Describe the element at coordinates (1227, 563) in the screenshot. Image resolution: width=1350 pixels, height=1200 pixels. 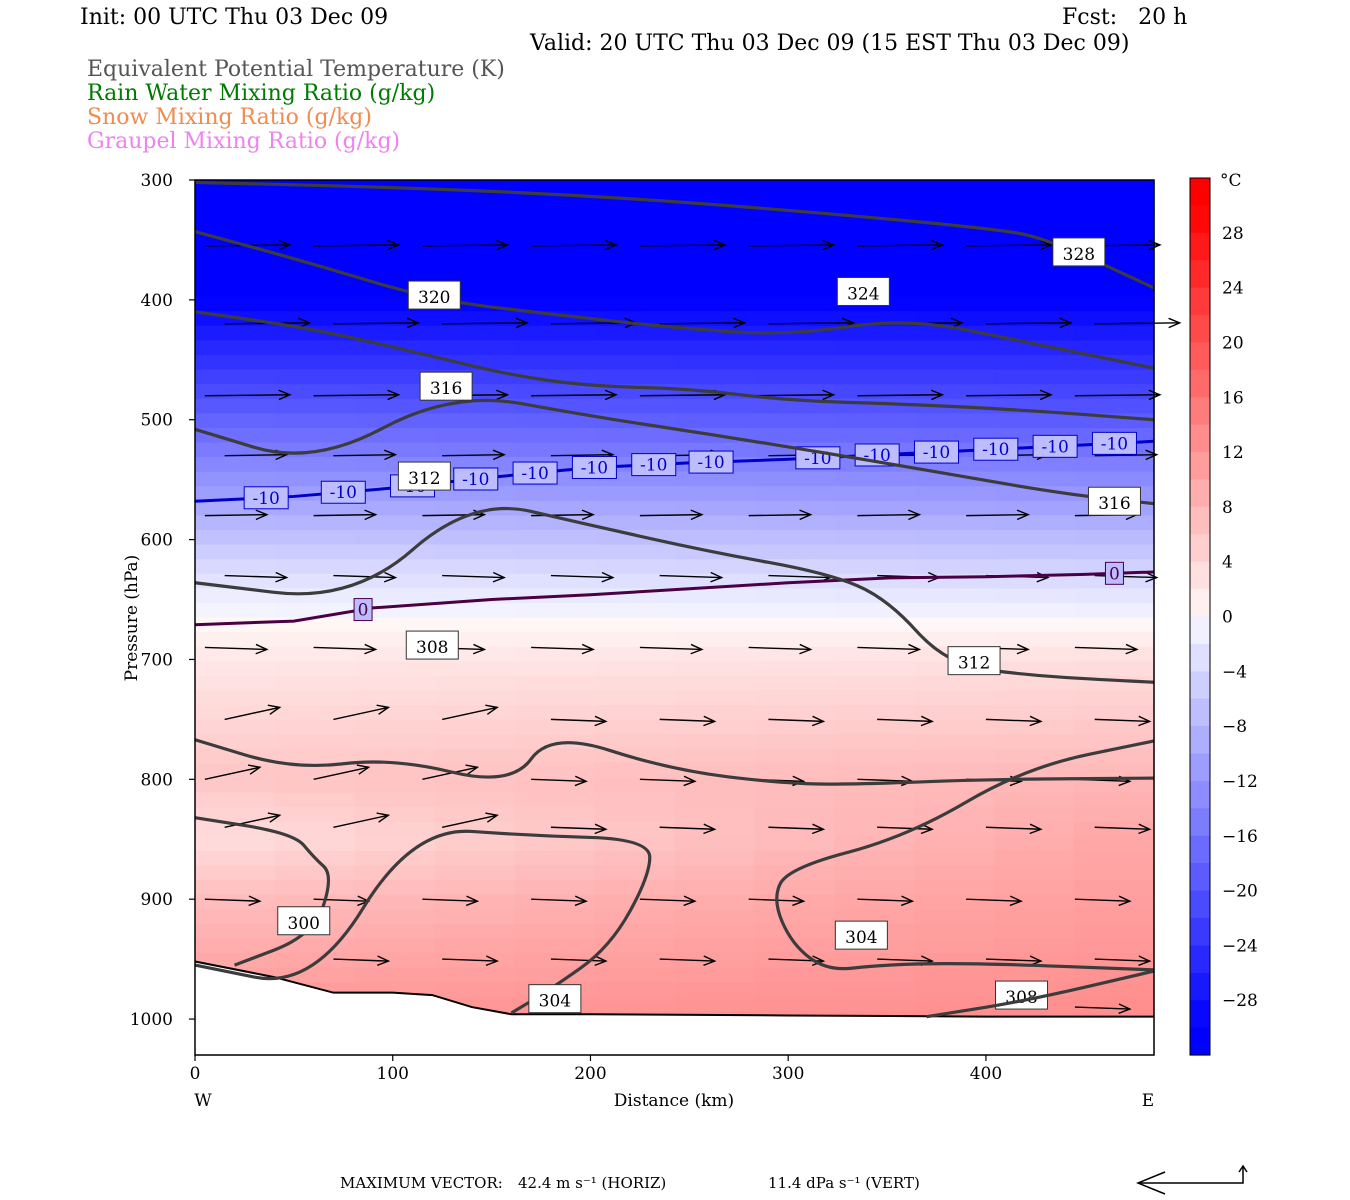
I see `colorbar-tick-label: 4` at that location.